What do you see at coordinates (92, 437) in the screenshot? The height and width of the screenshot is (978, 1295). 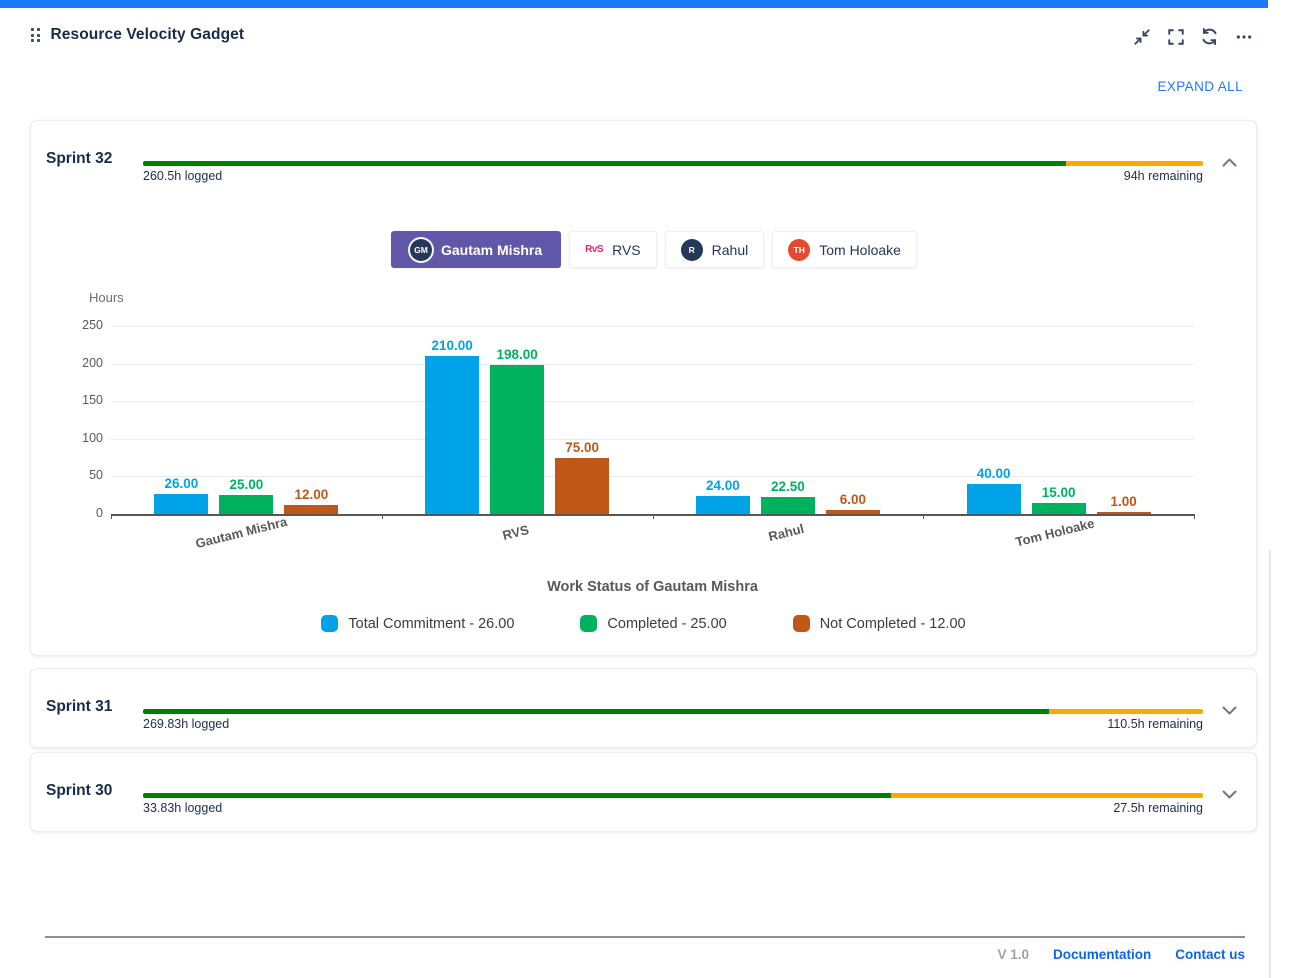 I see `y-axis-tick-label: 100` at bounding box center [92, 437].